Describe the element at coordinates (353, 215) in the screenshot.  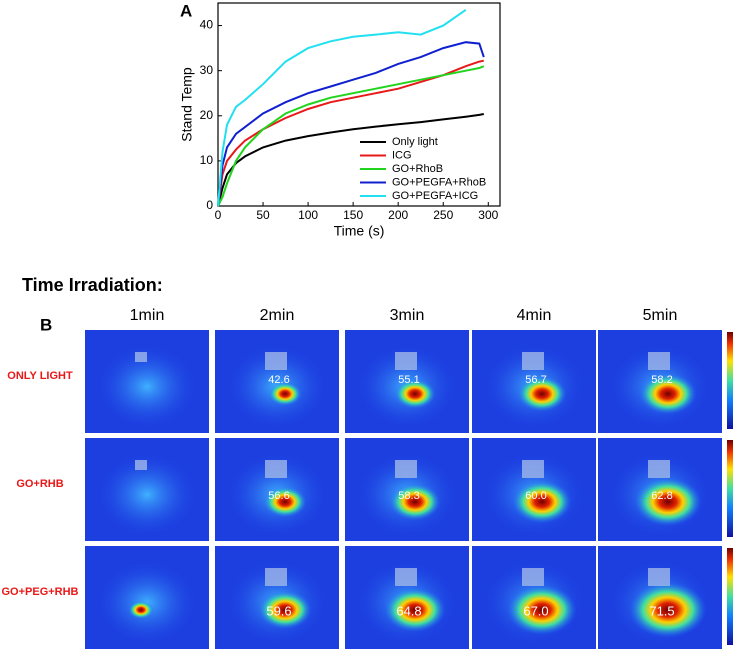
I see `x-tick-label: 150` at that location.